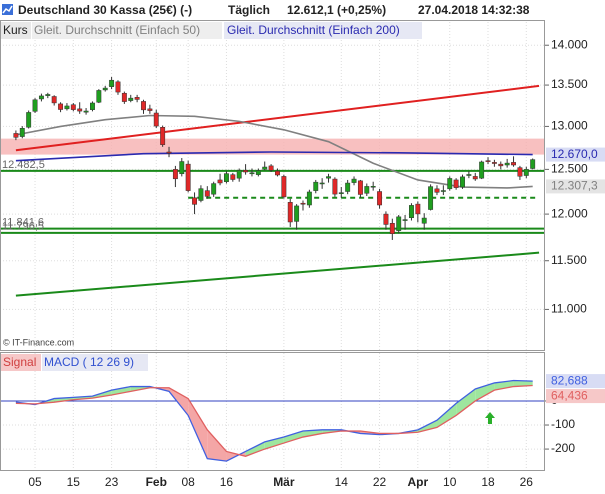  I want to click on y-tick-label: -100, so click(563, 424).